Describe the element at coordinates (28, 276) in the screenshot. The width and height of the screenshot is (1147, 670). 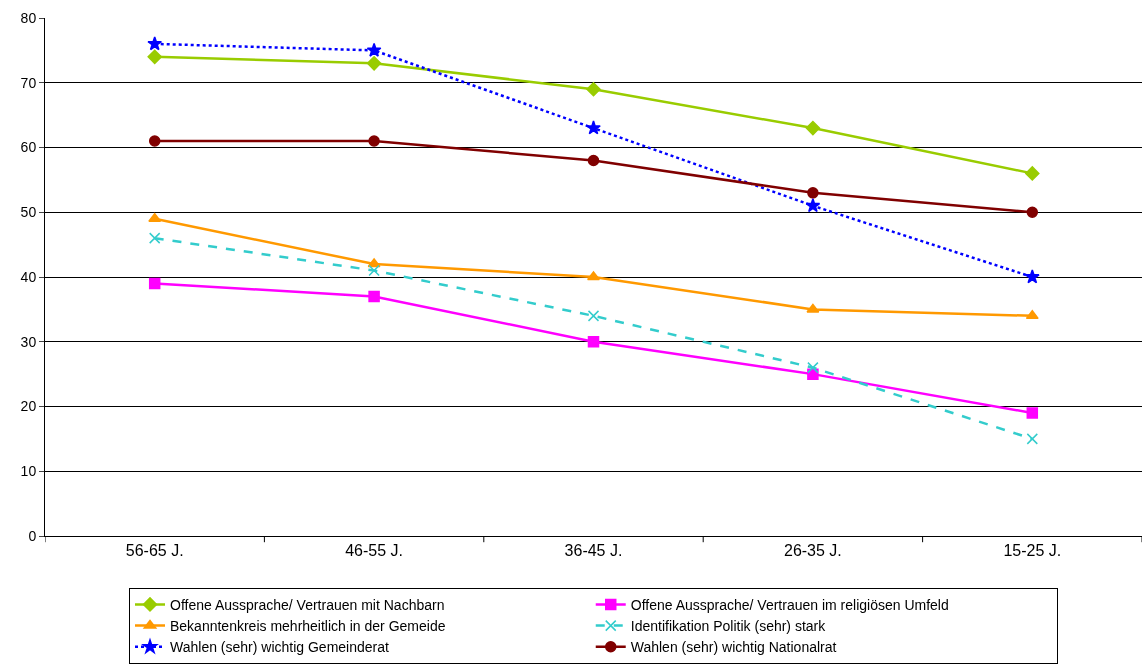
I see `y-tick-label: 40` at that location.